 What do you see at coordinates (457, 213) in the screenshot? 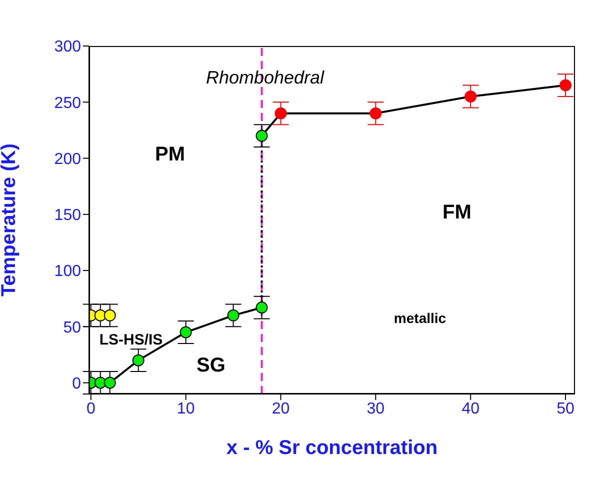
I see `annotation: FM` at bounding box center [457, 213].